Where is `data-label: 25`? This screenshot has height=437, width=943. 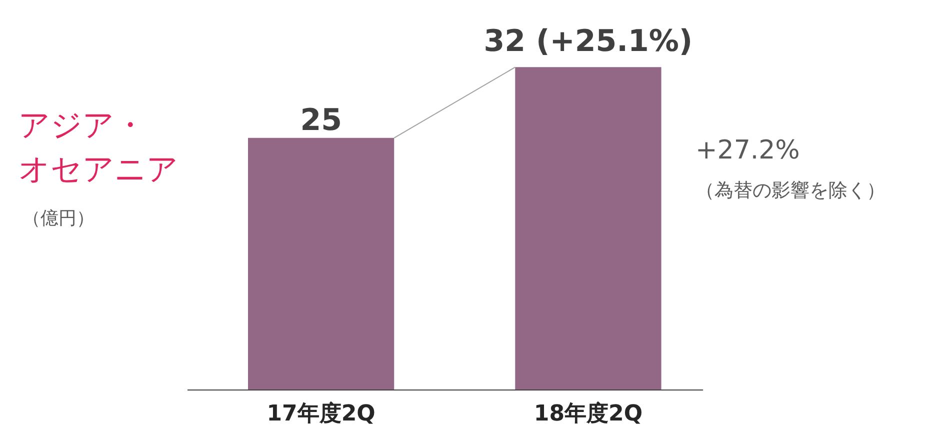 data-label: 25 is located at coordinates (321, 120).